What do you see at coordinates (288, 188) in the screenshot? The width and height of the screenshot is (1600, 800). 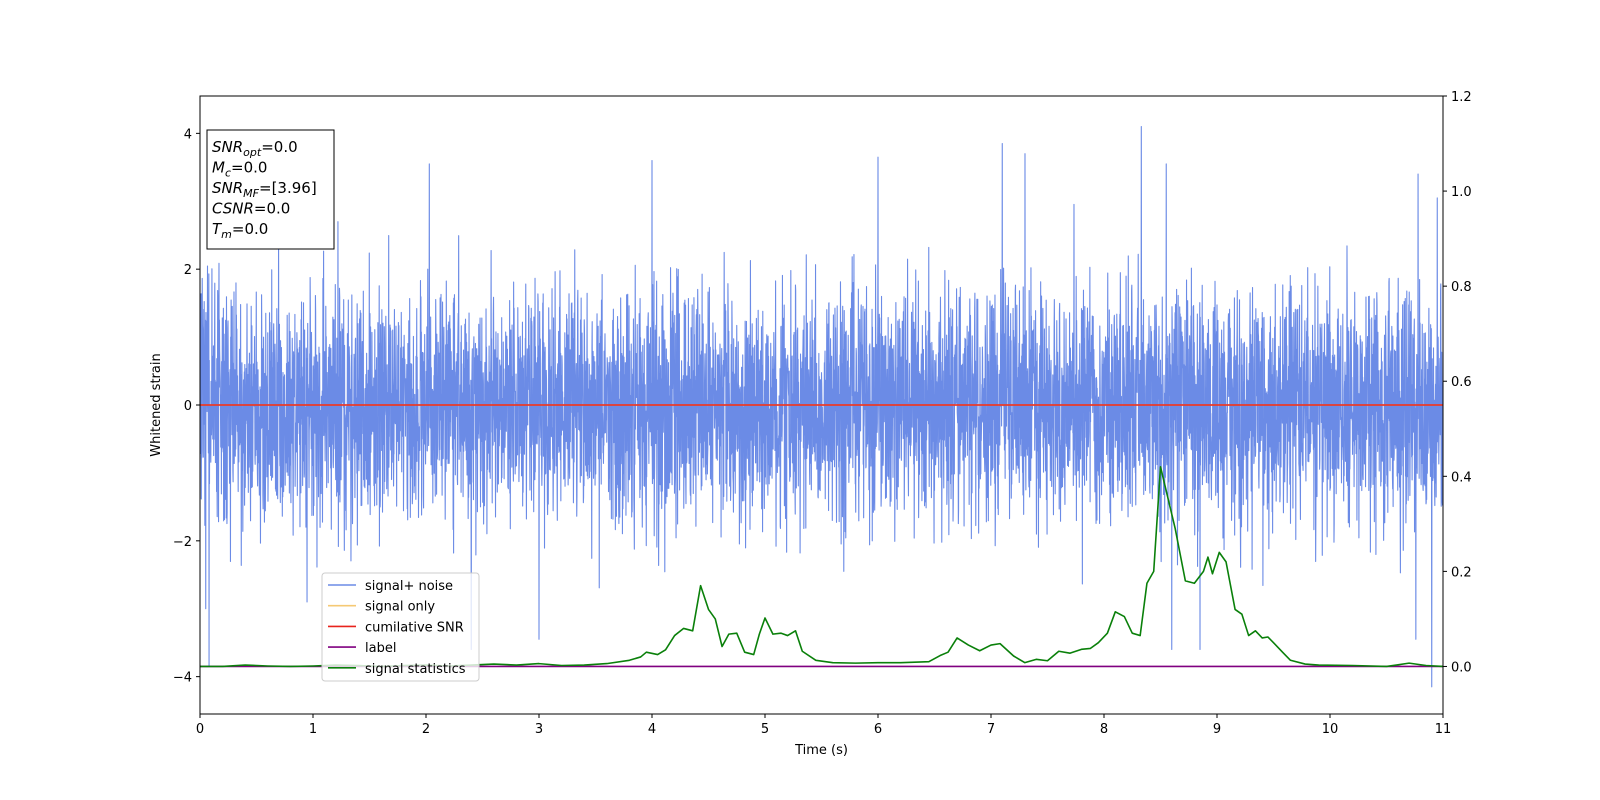 I see `annotation-value: =[3.96]` at bounding box center [288, 188].